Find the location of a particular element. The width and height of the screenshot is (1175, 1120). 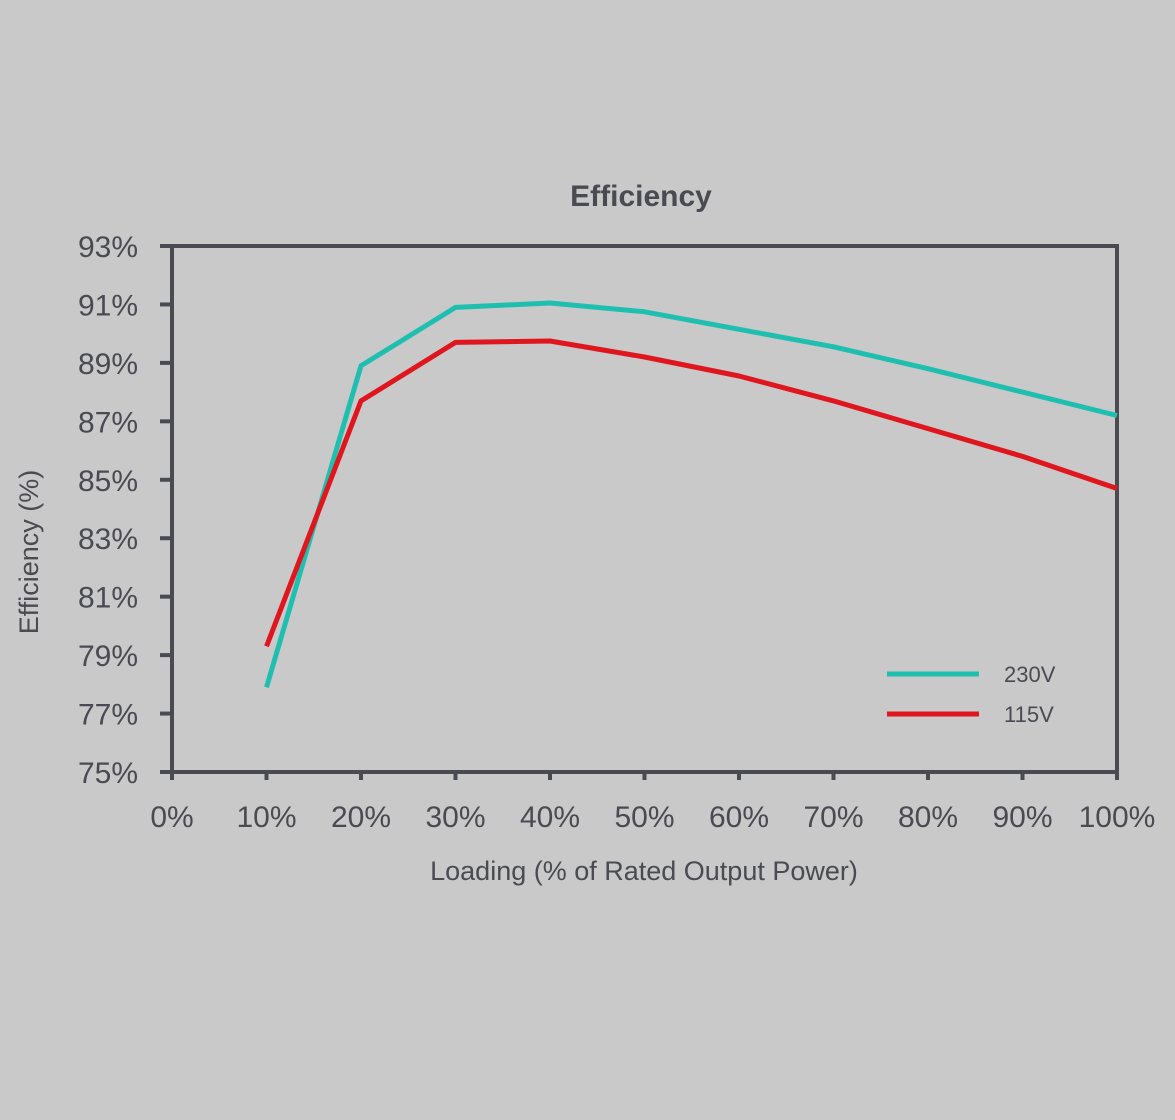

x-tick-label: 70% is located at coordinates (833, 817).